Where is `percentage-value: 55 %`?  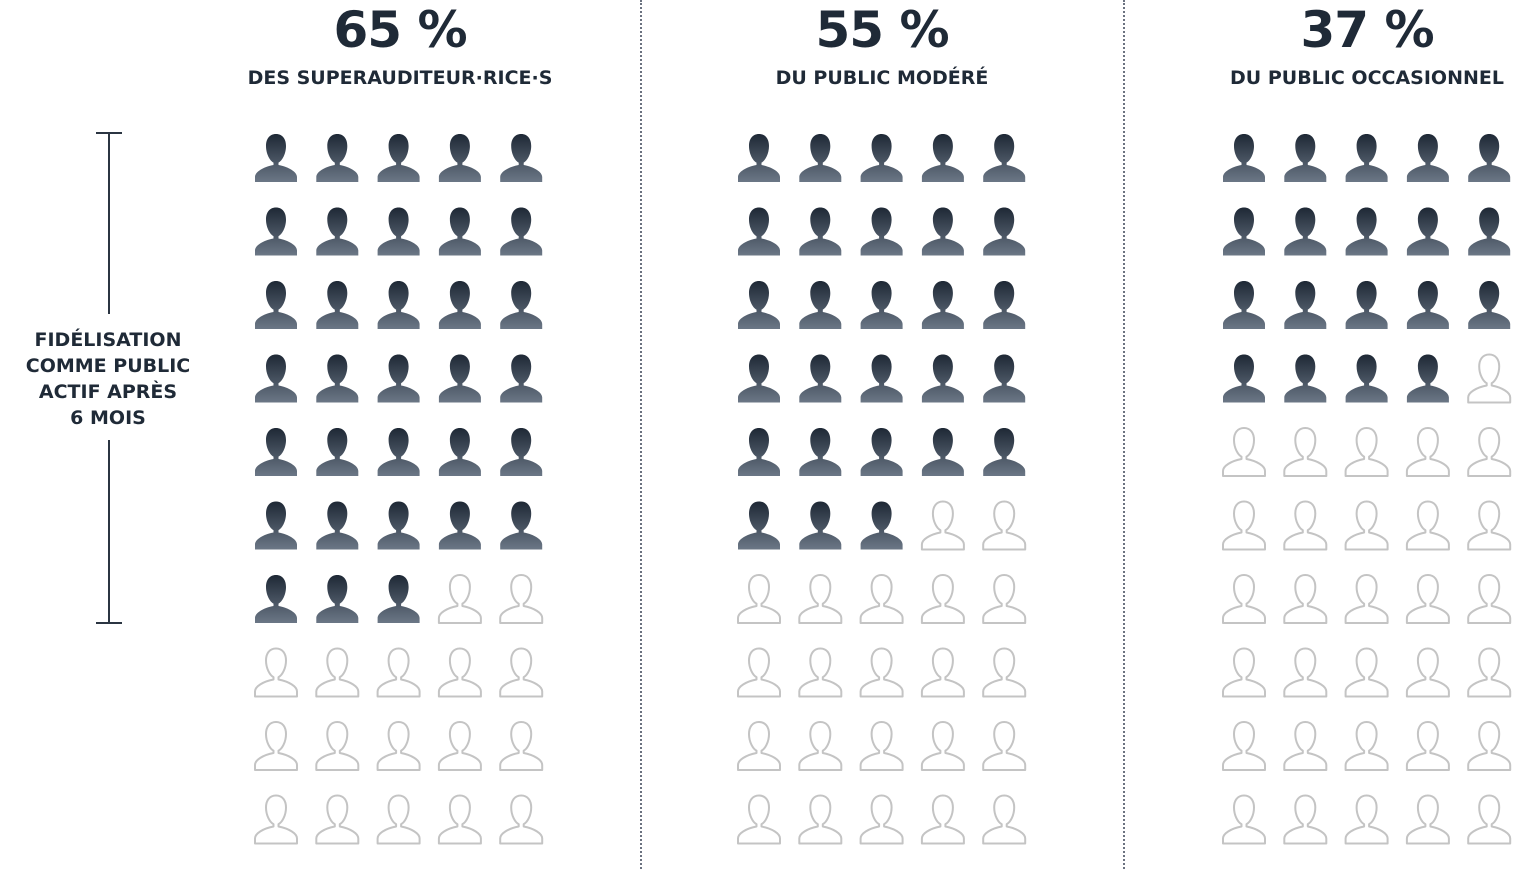
percentage-value: 55 % is located at coordinates (882, 30).